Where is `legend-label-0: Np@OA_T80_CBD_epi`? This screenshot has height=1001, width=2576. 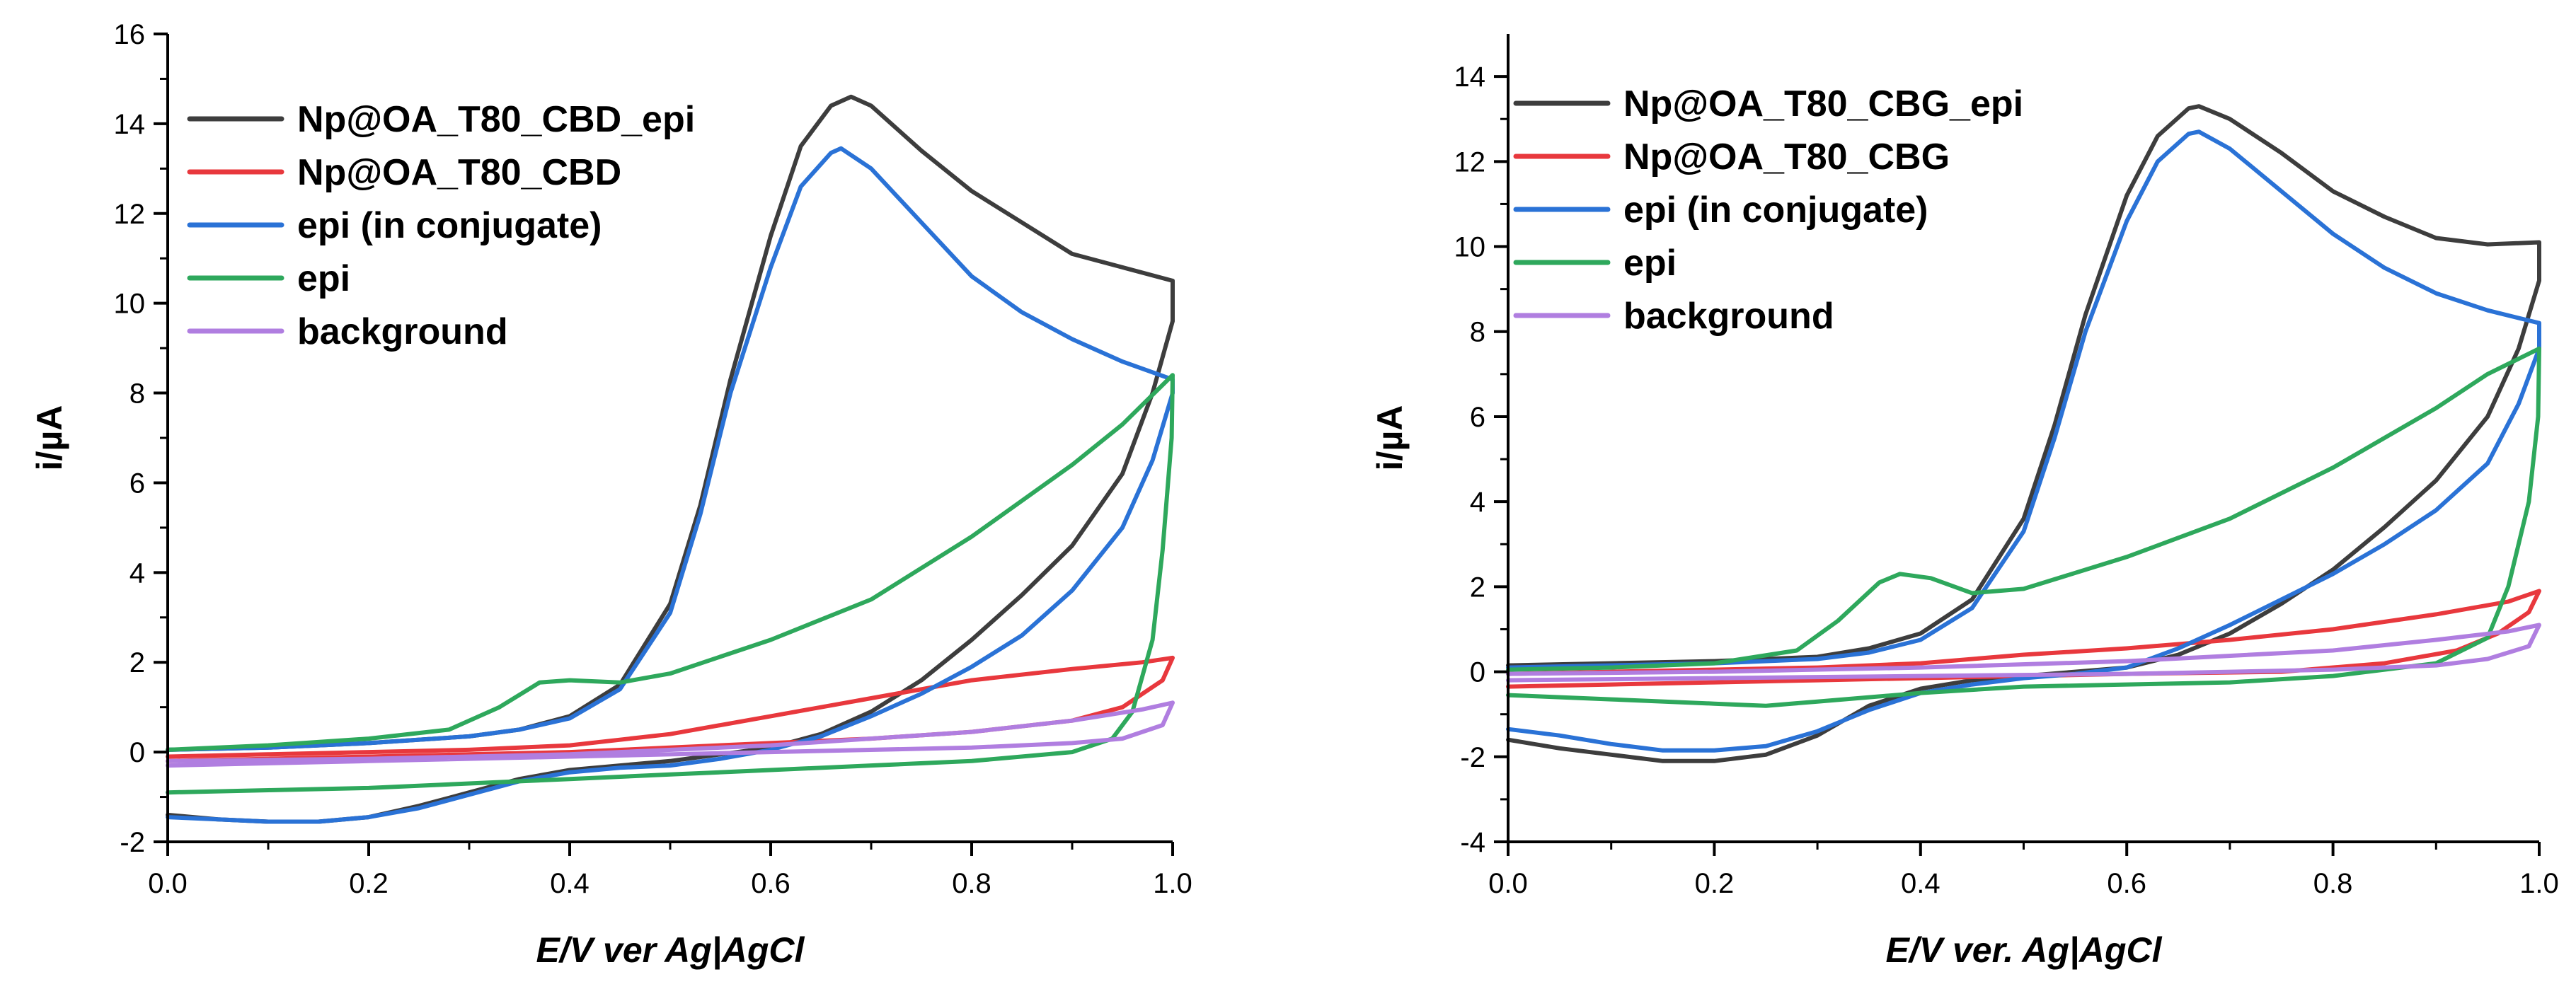 legend-label-0: Np@OA_T80_CBD_epi is located at coordinates (496, 119).